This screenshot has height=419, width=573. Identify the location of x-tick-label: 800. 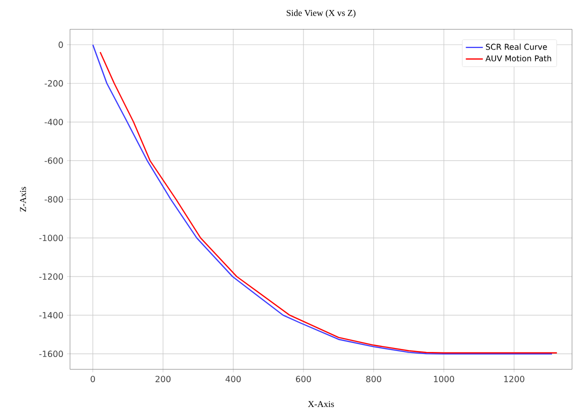
(374, 379).